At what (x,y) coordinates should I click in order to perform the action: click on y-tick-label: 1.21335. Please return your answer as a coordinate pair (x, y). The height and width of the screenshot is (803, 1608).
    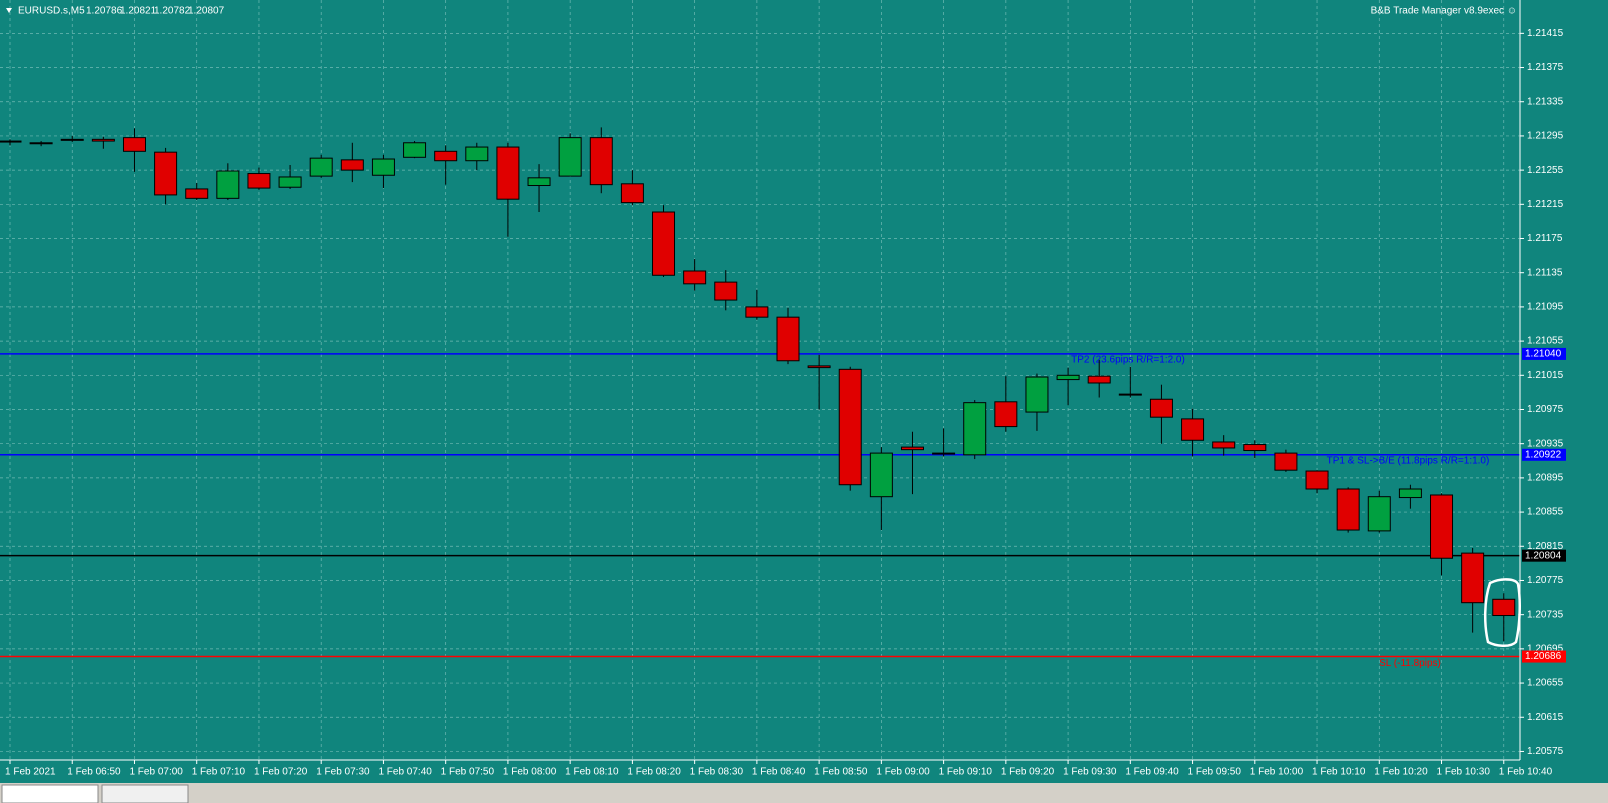
    Looking at the image, I should click on (1545, 101).